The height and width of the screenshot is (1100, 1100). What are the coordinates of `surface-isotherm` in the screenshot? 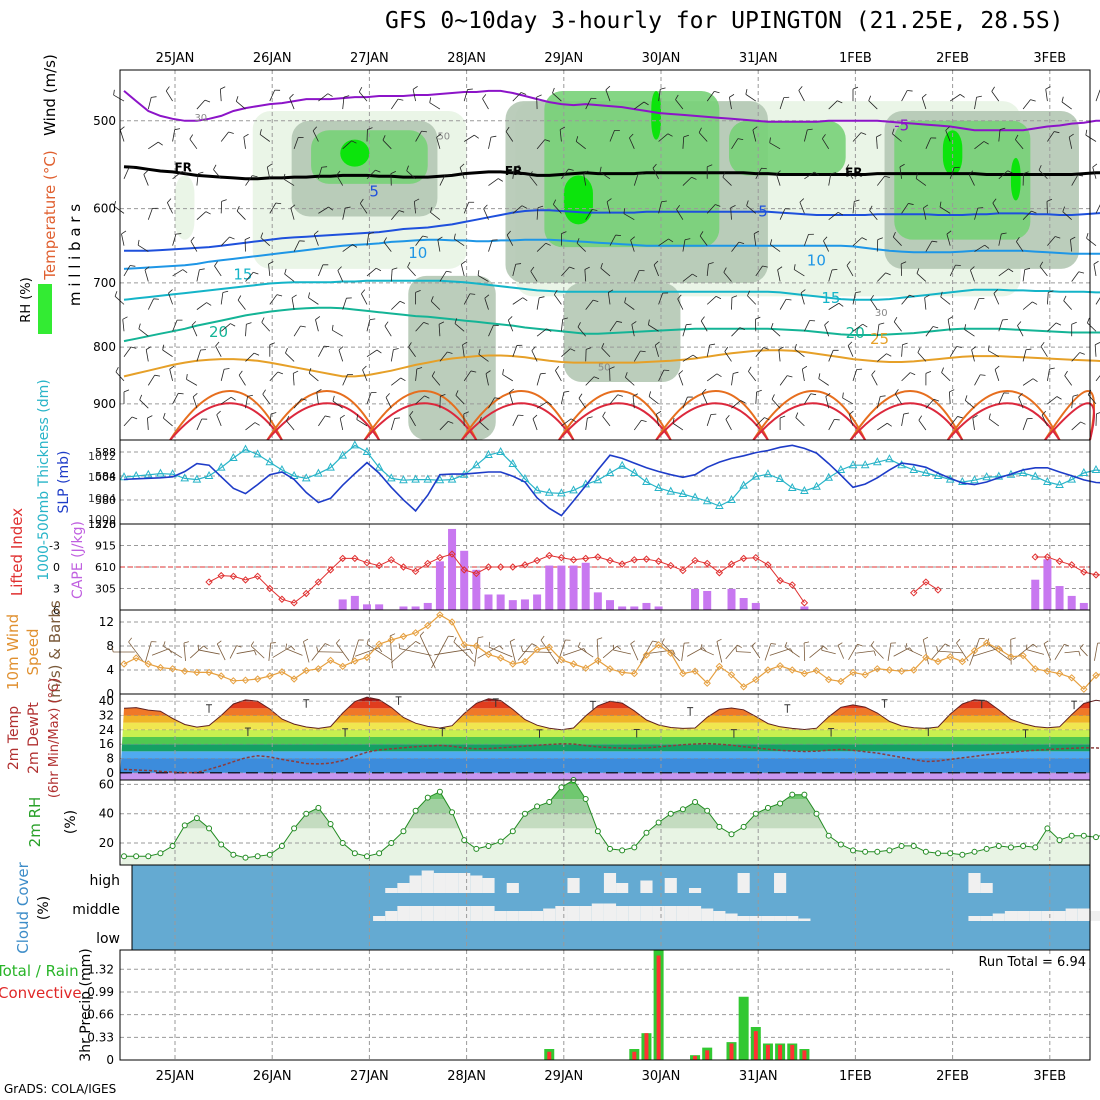 It's located at (420, 415).